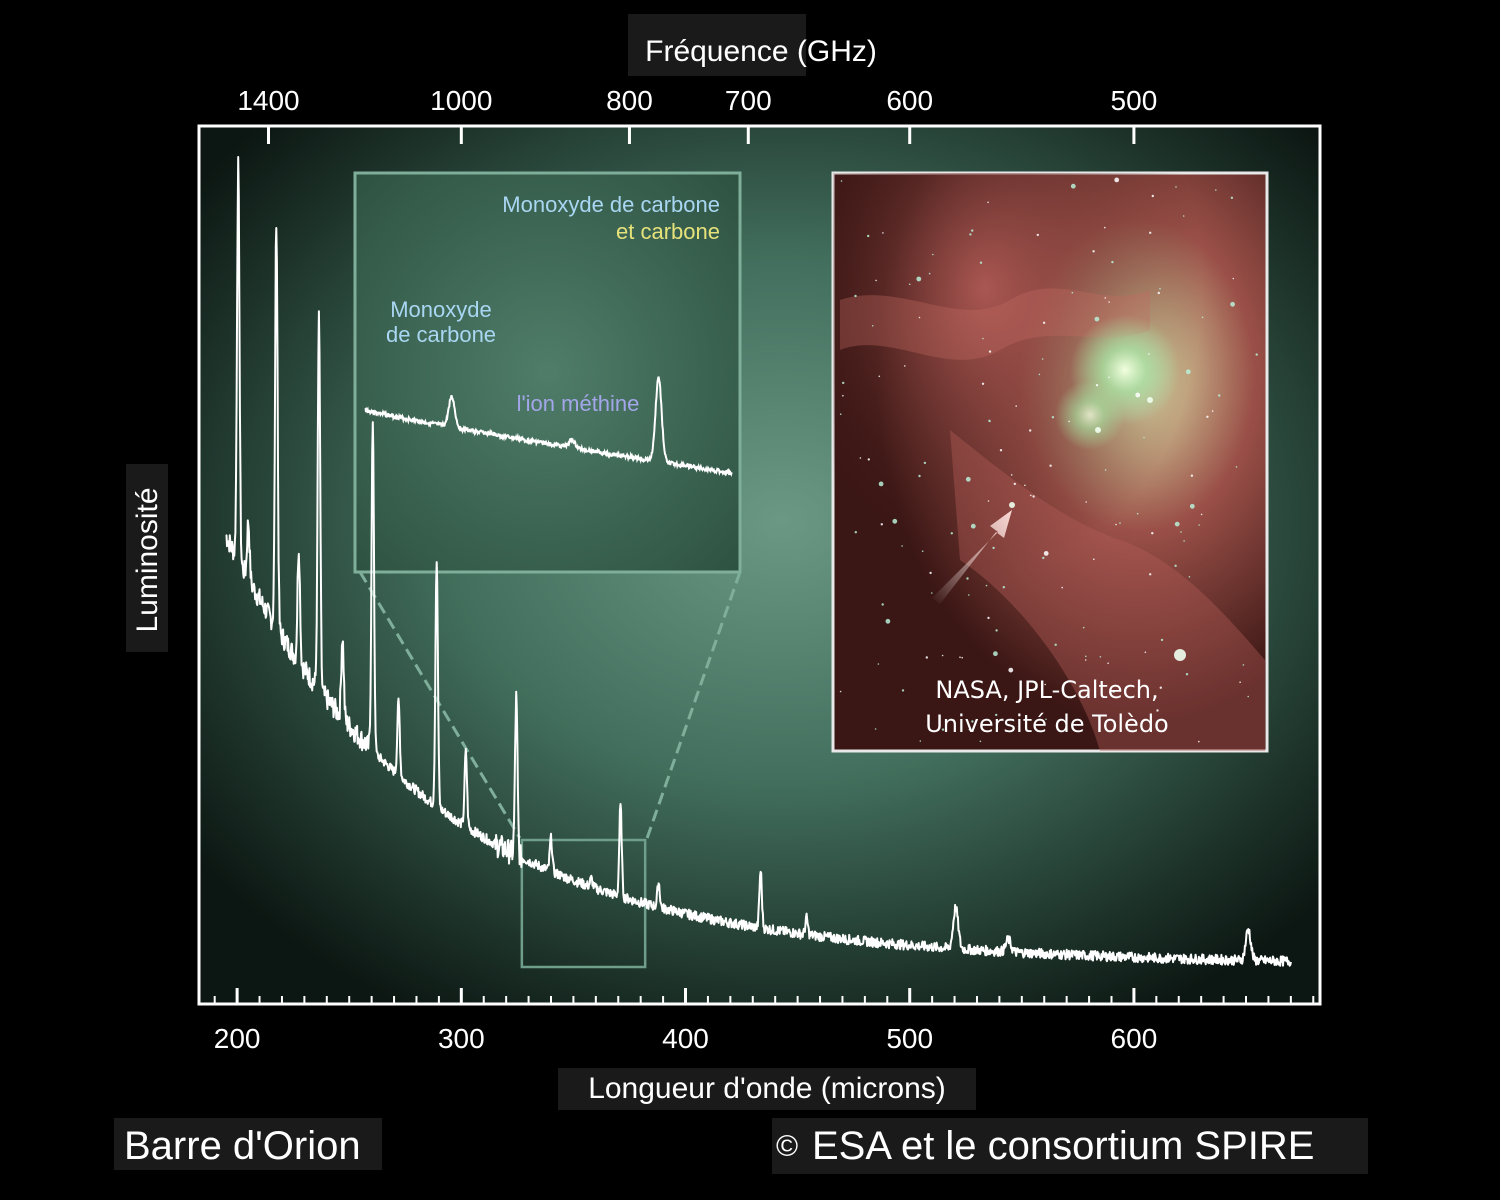 The image size is (1500, 1200). What do you see at coordinates (1090, 415) in the screenshot?
I see `core-glow` at bounding box center [1090, 415].